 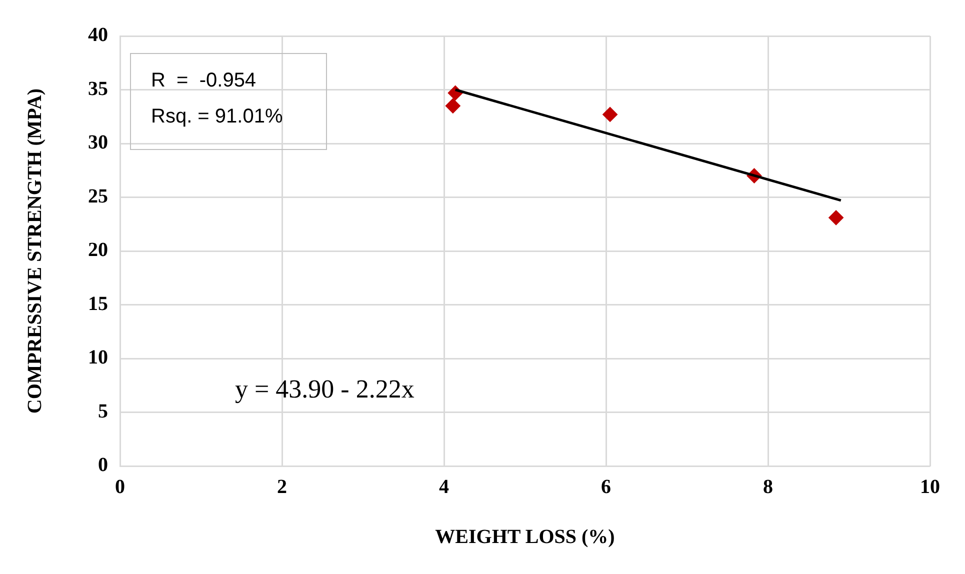 I want to click on annotation: Rsq. = 91.01%, so click(x=217, y=117).